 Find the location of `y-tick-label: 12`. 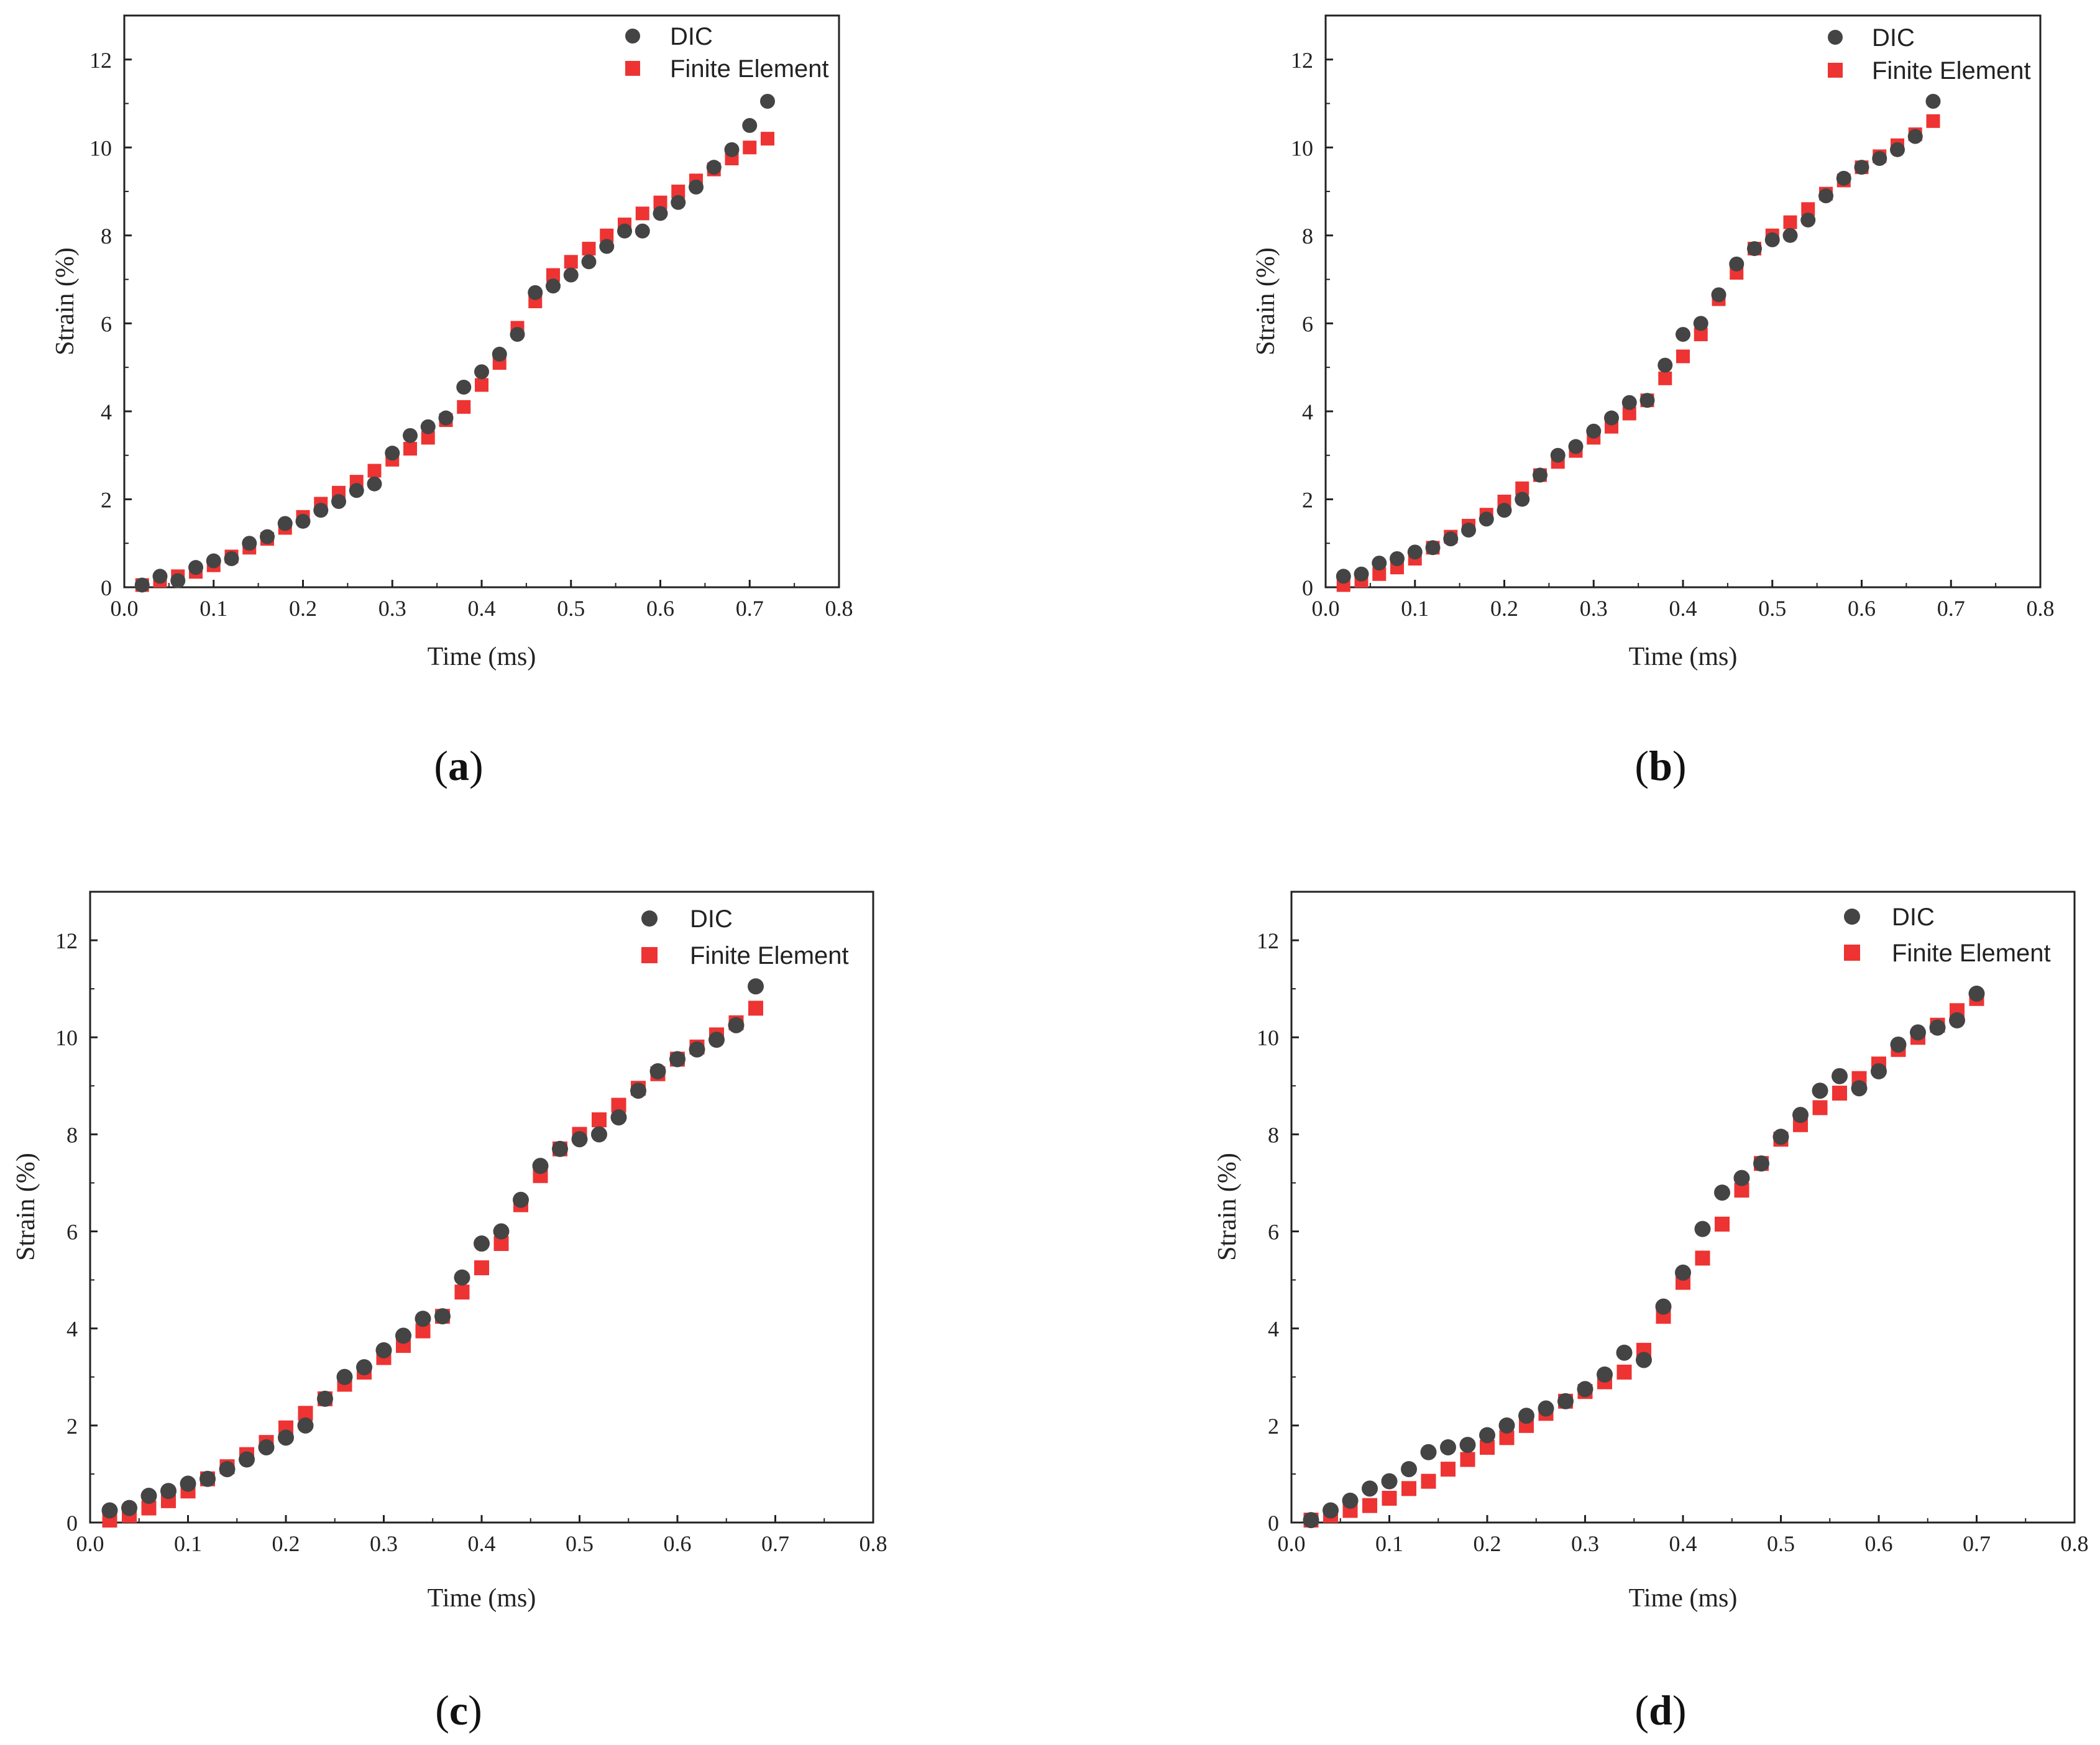

y-tick-label: 12 is located at coordinates (66, 940).